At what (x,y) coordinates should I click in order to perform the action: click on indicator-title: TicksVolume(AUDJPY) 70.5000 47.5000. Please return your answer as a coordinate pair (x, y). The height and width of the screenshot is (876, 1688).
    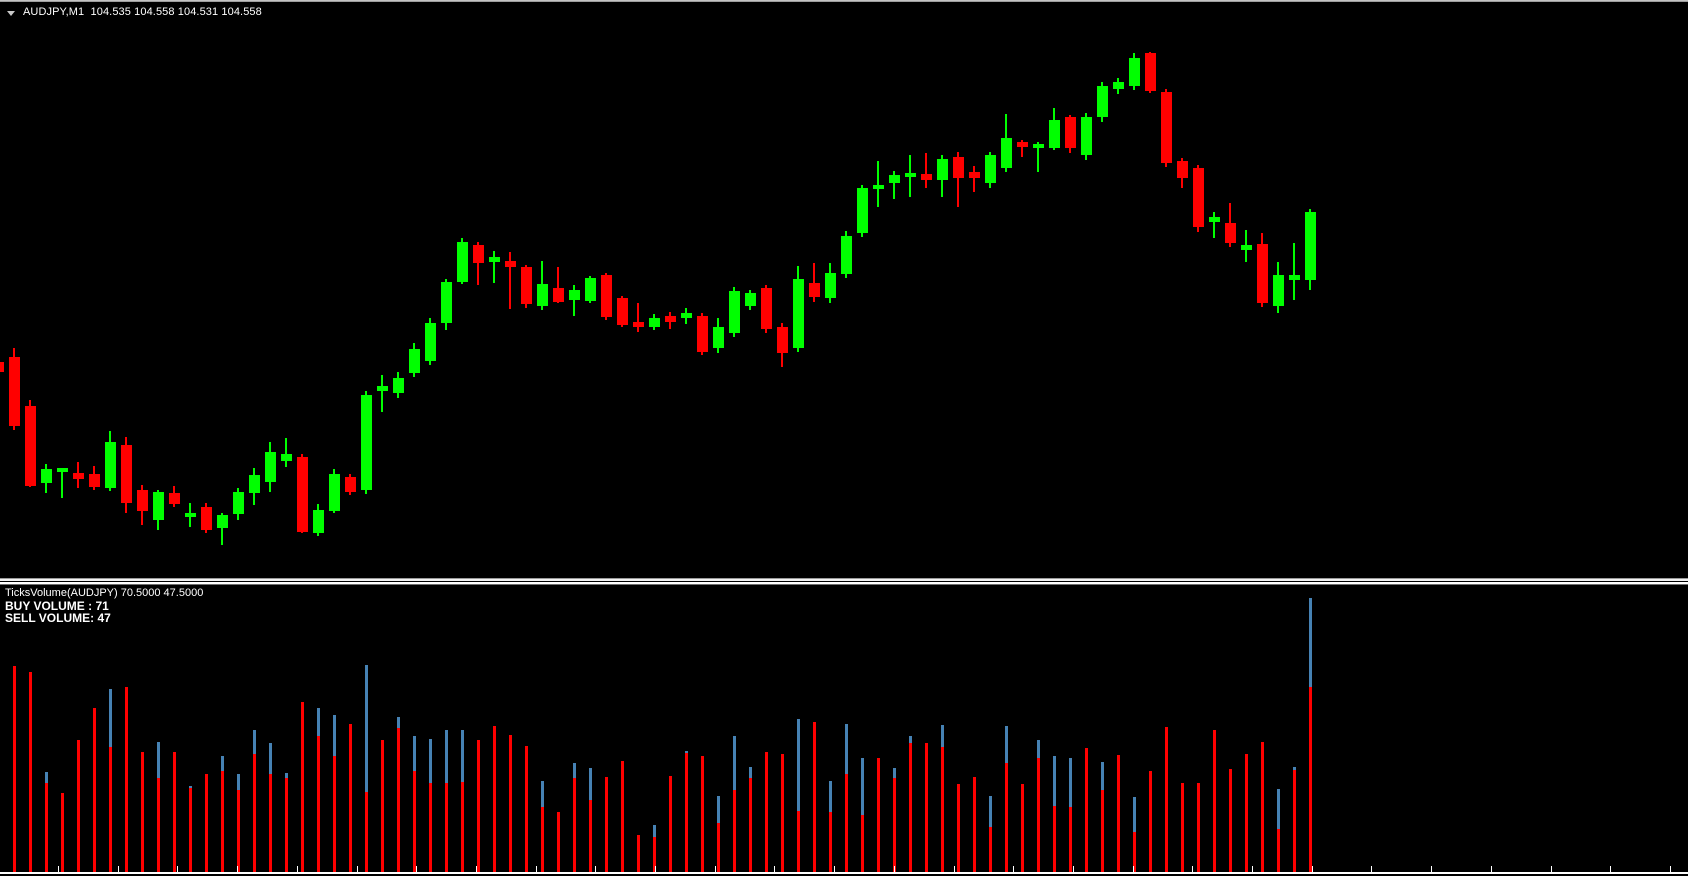
    Looking at the image, I should click on (104, 593).